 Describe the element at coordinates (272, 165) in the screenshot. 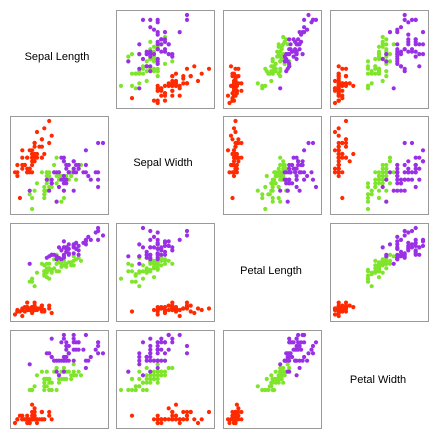

I see `panel-sepal-width-vs-petal-length` at that location.